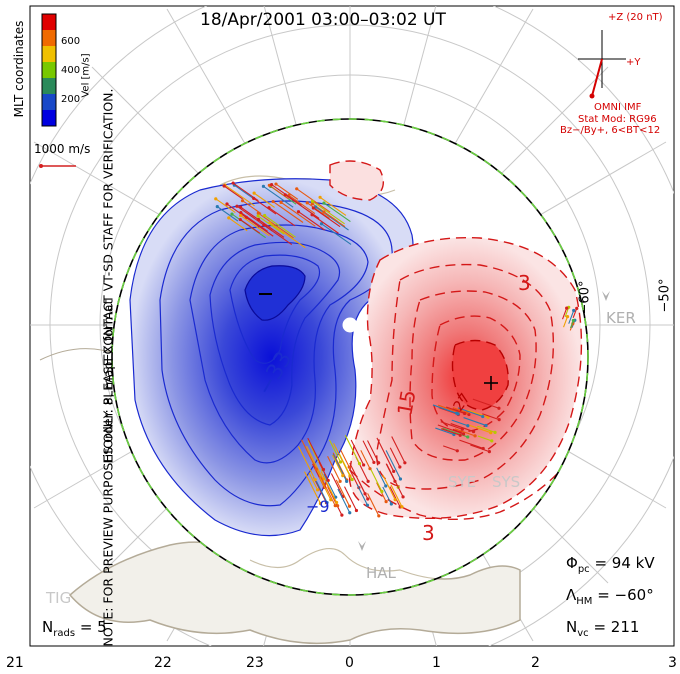 This screenshot has height=674, width=680. I want to click on station-marker-hal, so click(362, 546).